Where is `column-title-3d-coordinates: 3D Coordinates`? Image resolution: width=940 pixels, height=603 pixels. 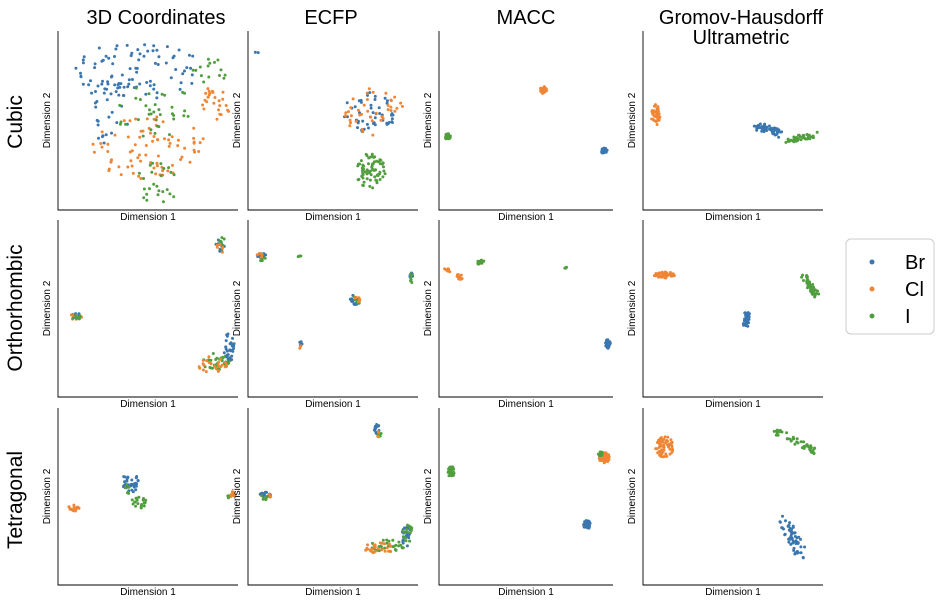
column-title-3d-coordinates: 3D Coordinates is located at coordinates (156, 18).